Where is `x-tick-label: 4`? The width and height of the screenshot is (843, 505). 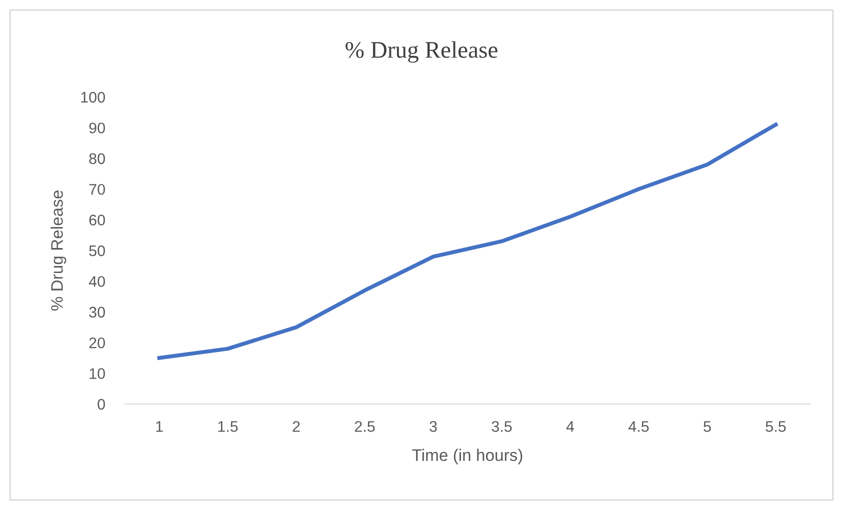 x-tick-label: 4 is located at coordinates (570, 426).